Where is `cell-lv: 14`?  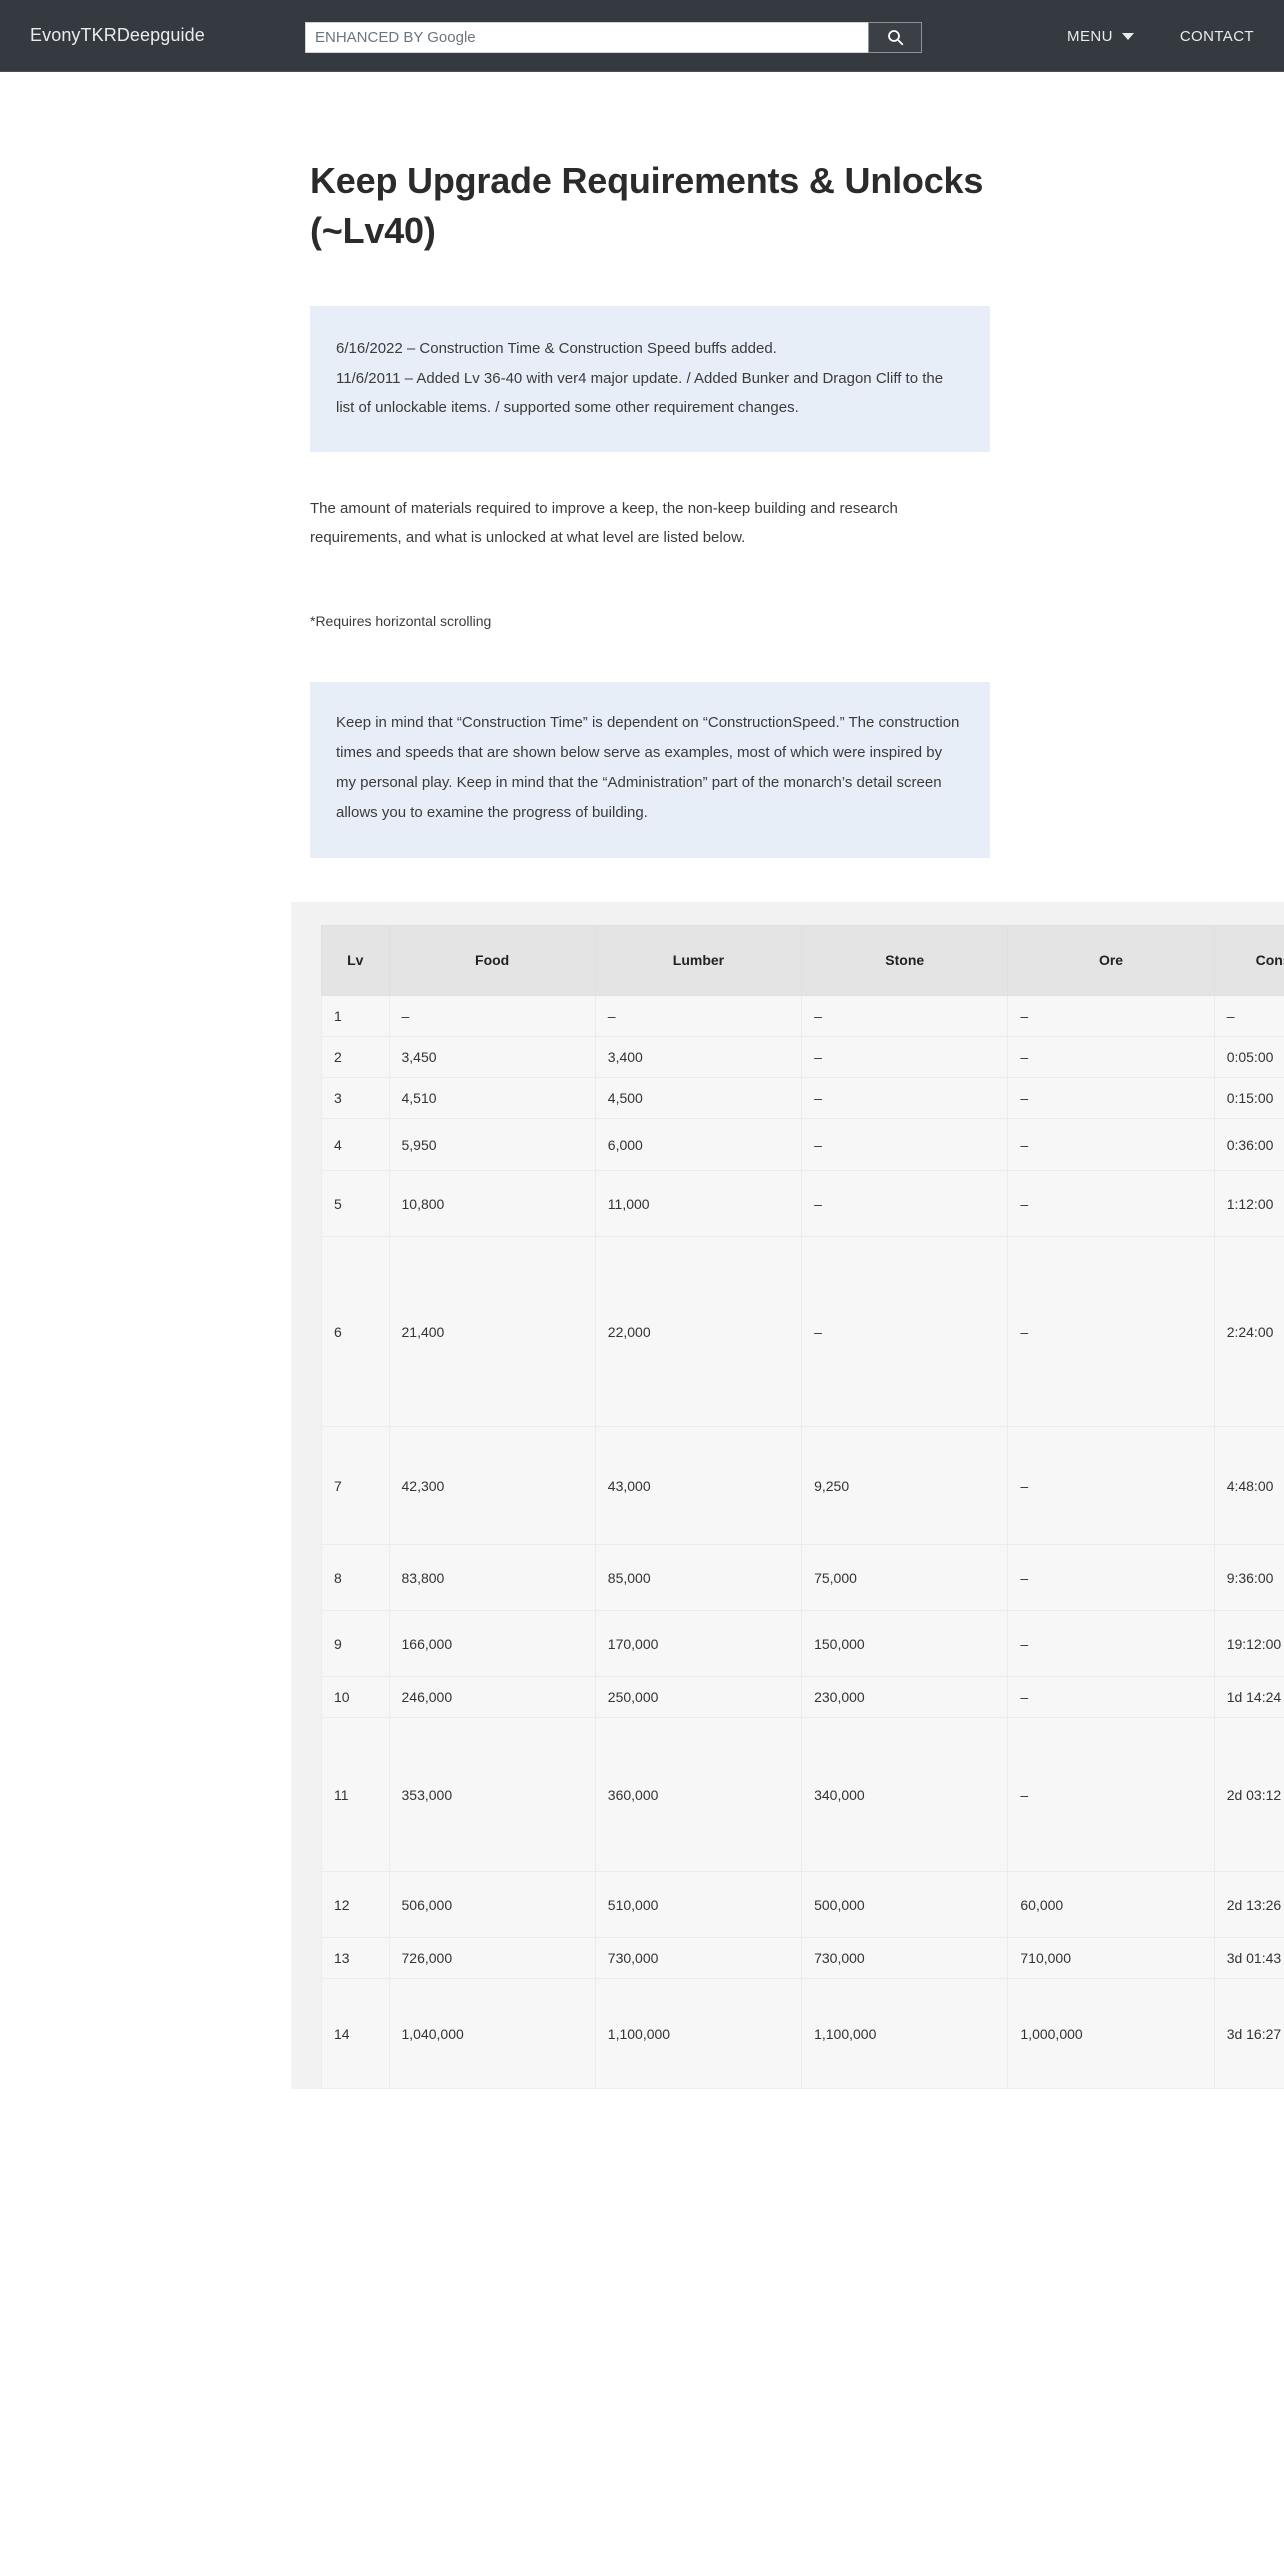 cell-lv: 14 is located at coordinates (355, 2034).